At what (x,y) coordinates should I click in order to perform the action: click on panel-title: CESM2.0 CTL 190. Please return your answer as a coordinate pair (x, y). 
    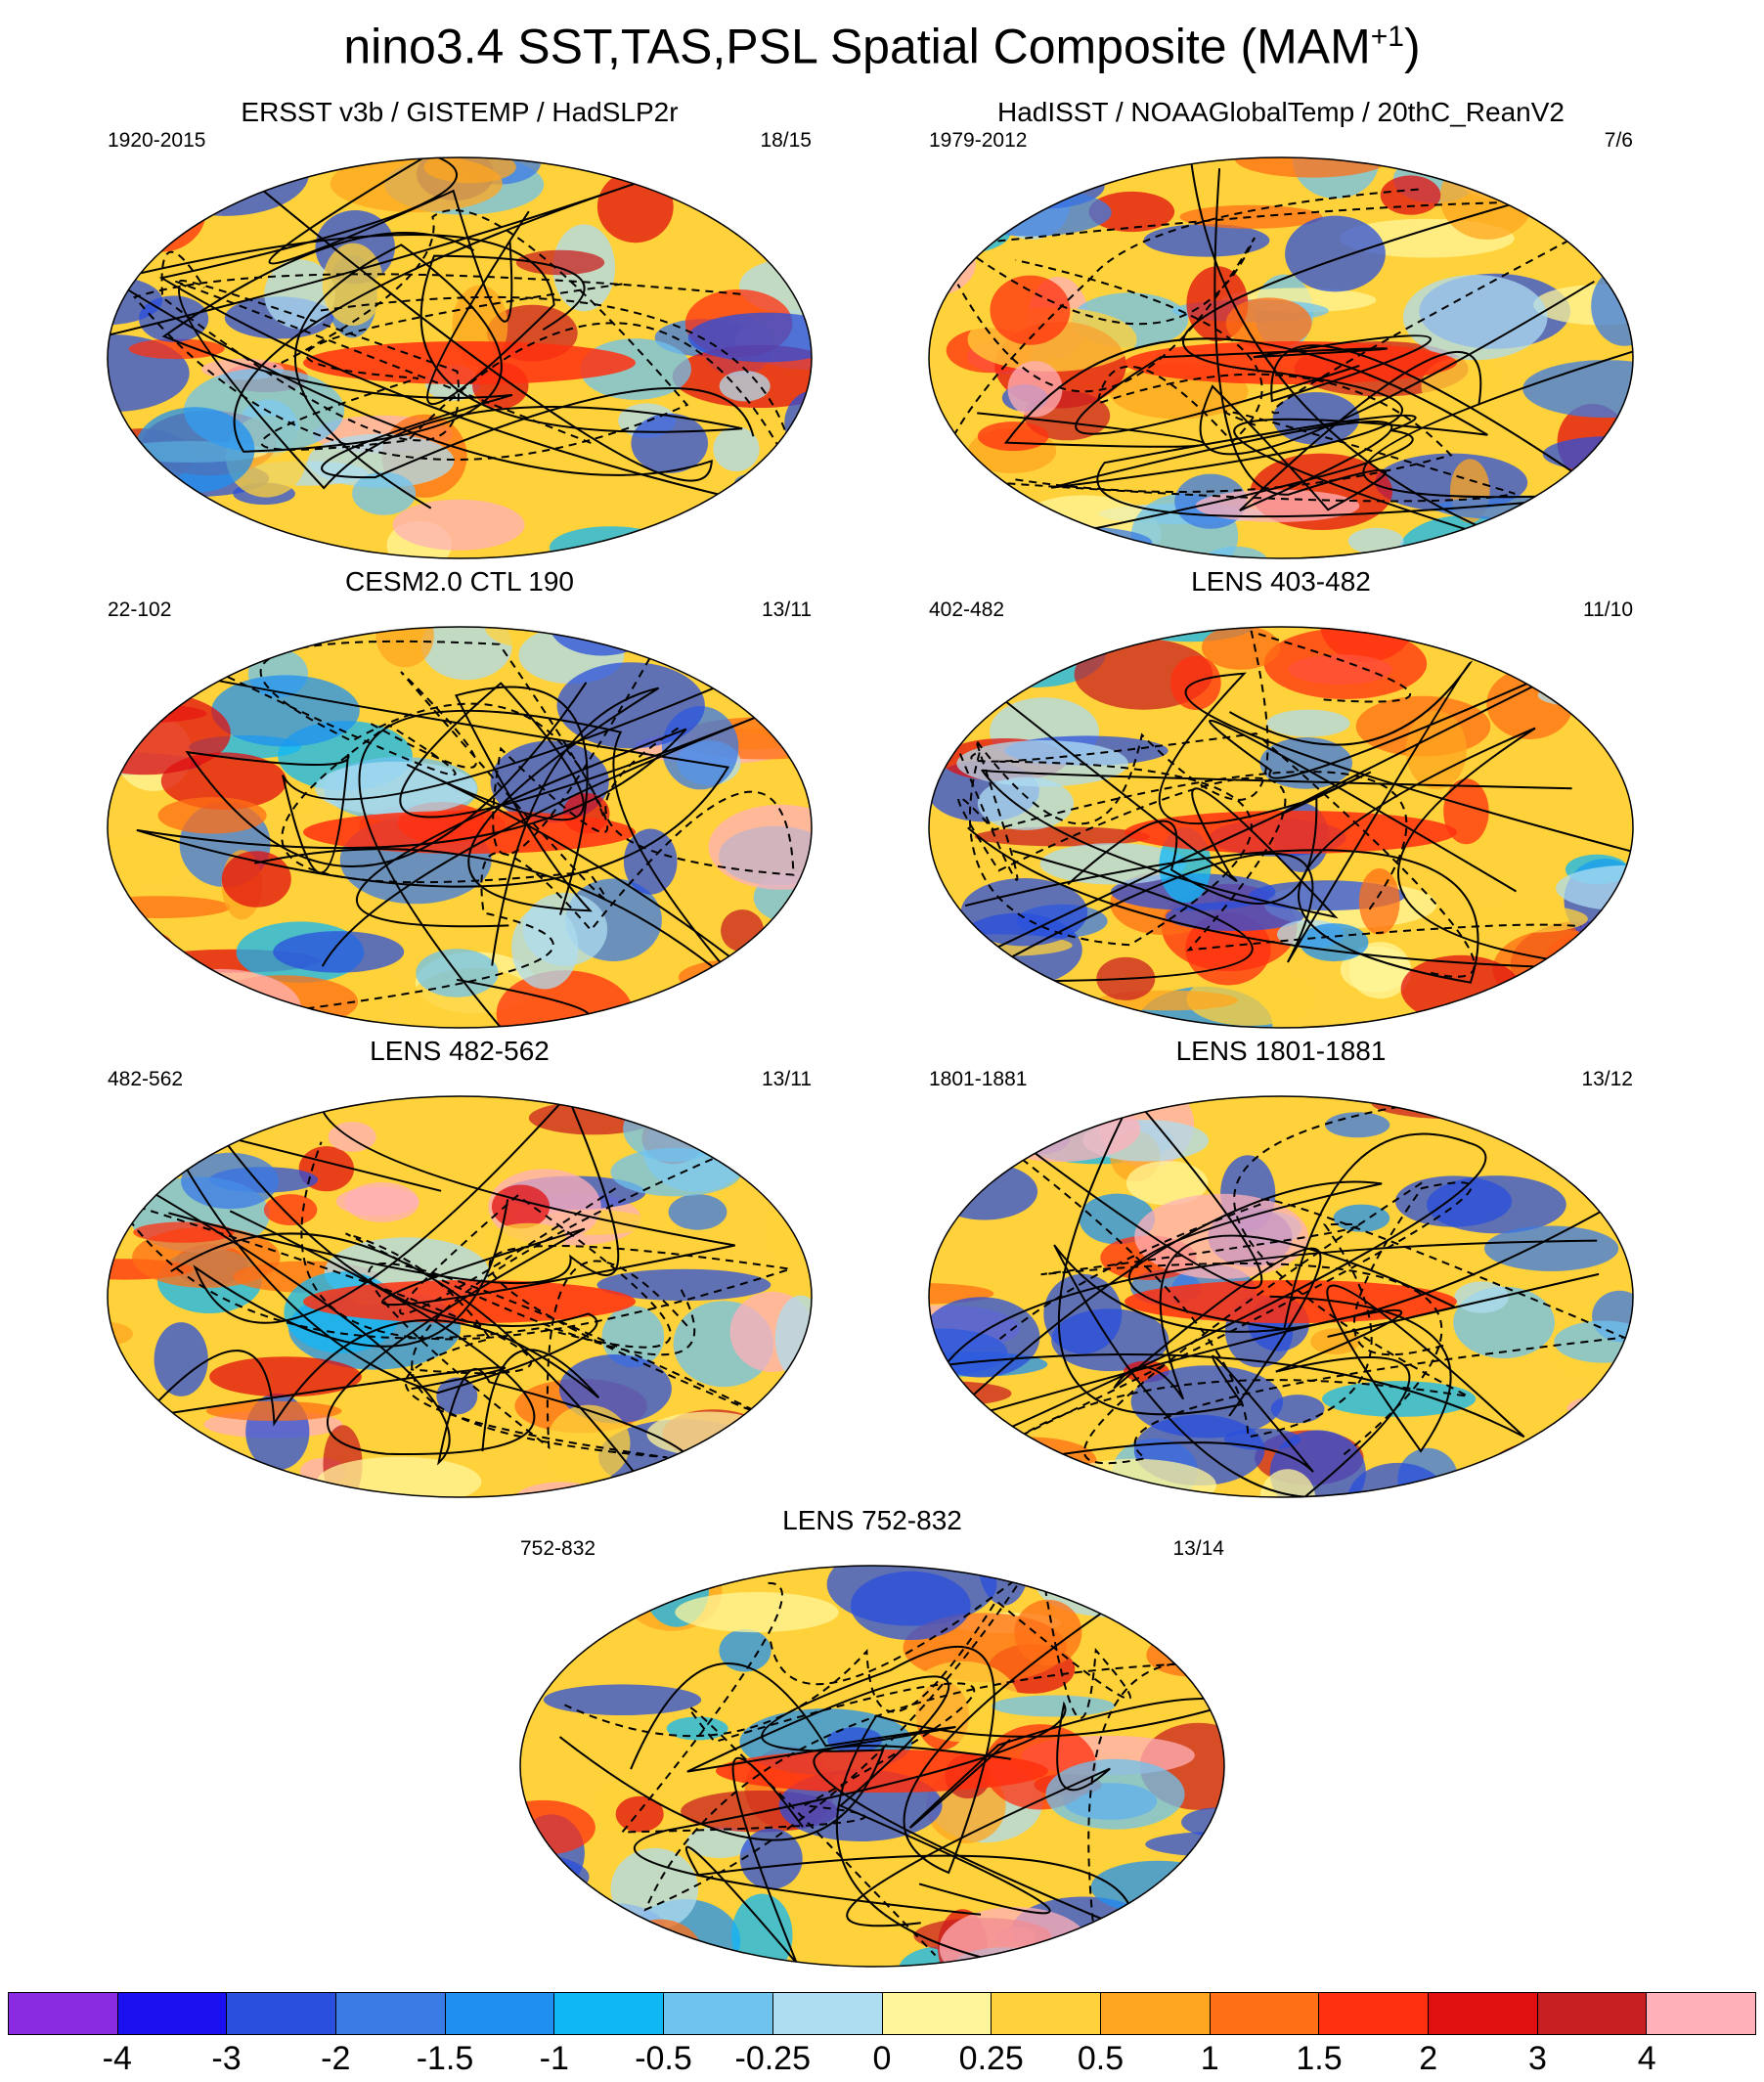
    Looking at the image, I should click on (459, 581).